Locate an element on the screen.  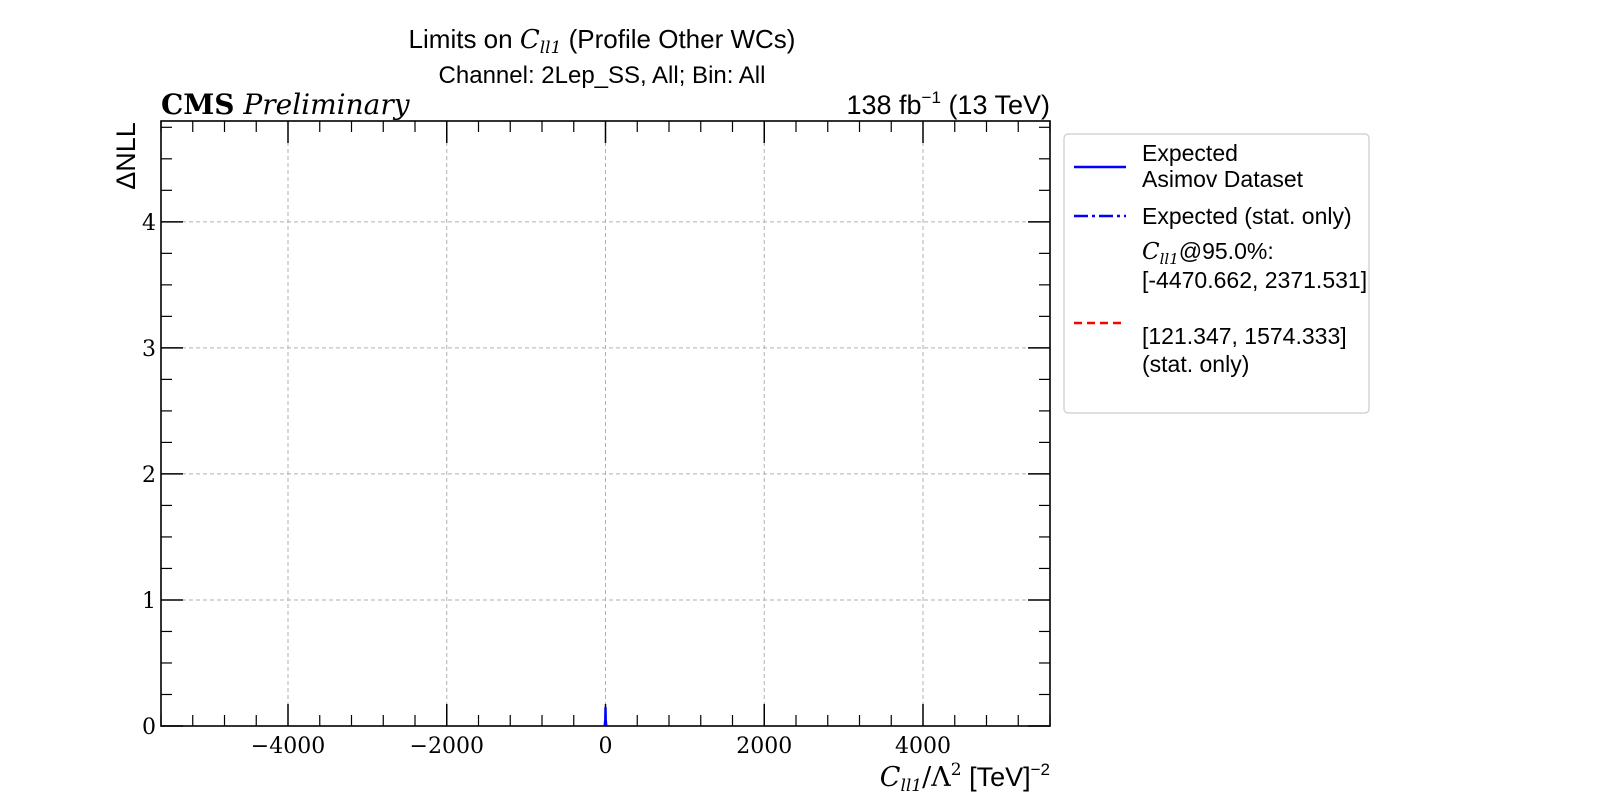
experiment-label: CMS Preliminary is located at coordinates (286, 104).